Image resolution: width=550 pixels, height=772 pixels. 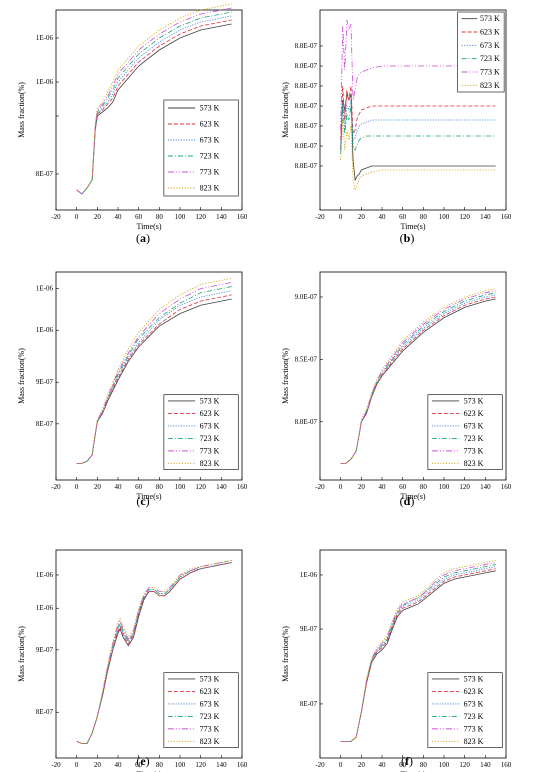 I want to click on series-line-623k, so click(x=418, y=655).